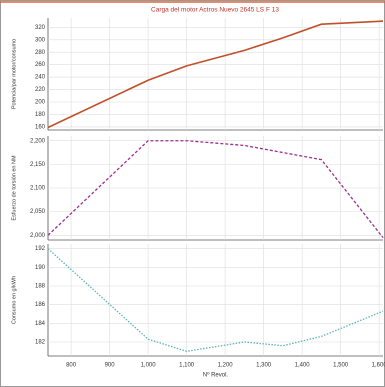 This screenshot has height=387, width=385. What do you see at coordinates (303, 366) in the screenshot?
I see `x-tick-label: 1,400` at bounding box center [303, 366].